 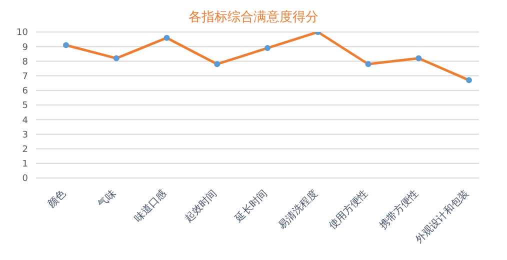 What do you see at coordinates (25, 179) in the screenshot?
I see `y-tick-label: 0` at bounding box center [25, 179].